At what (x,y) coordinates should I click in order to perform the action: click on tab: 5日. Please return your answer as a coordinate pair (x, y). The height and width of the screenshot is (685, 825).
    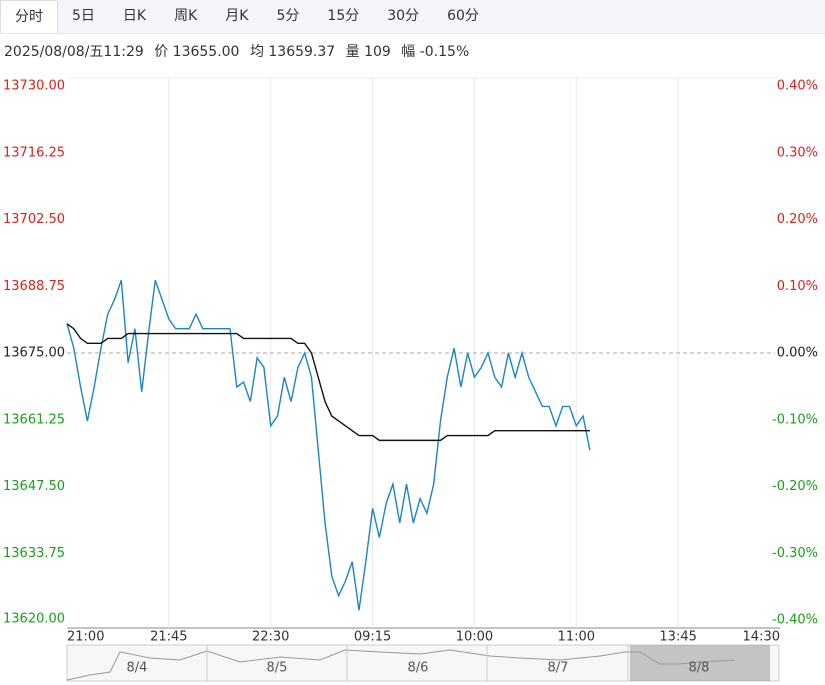
    Looking at the image, I should click on (83, 16).